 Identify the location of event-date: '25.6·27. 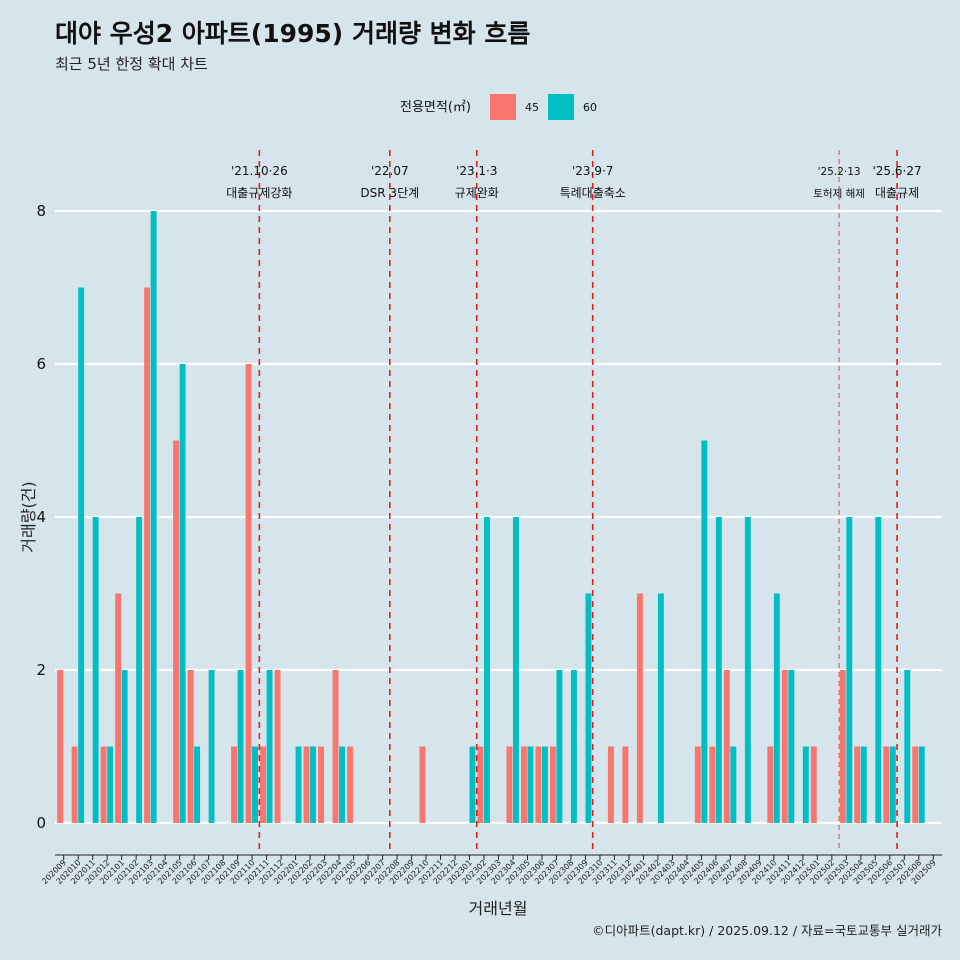
(897, 171).